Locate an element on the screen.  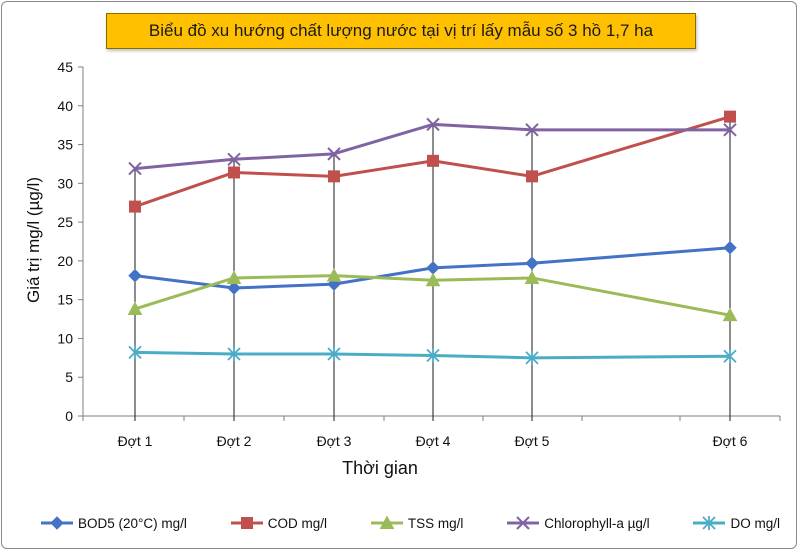
legend-label: TSS mg/l is located at coordinates (435, 523).